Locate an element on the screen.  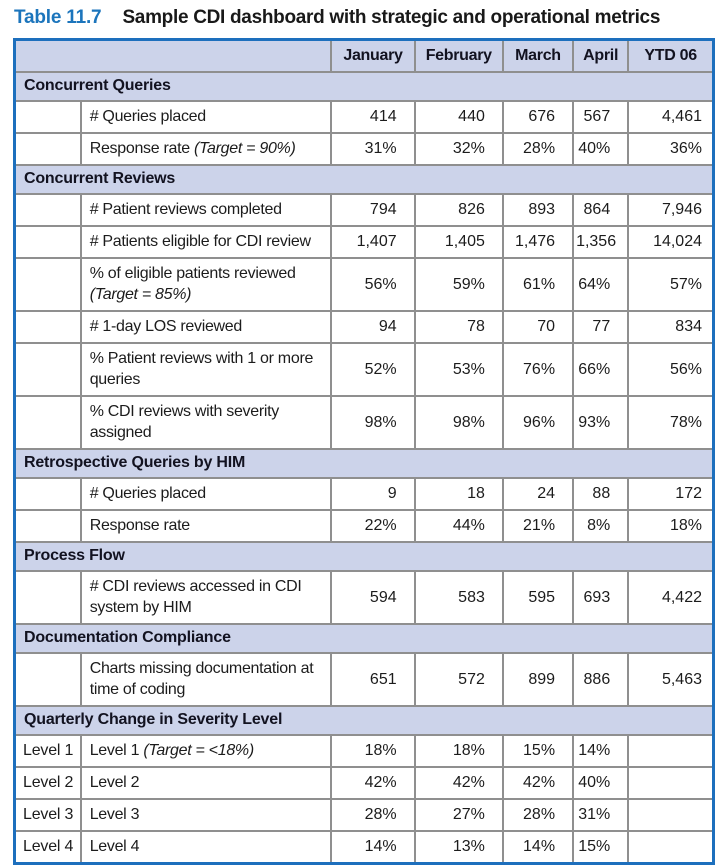
section-header-label: Retrospective Queries by HIM is located at coordinates (364, 463).